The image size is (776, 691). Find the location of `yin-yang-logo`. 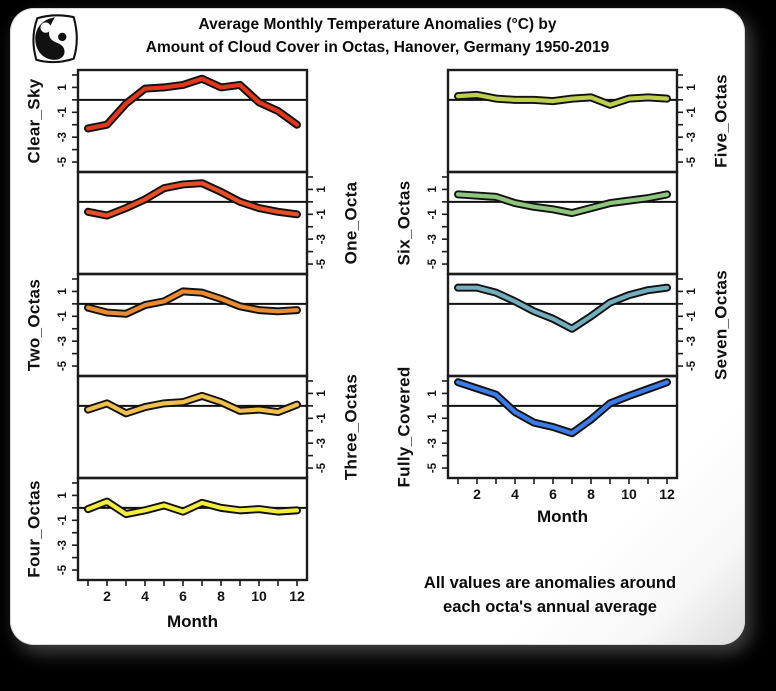

yin-yang-logo is located at coordinates (55, 39).